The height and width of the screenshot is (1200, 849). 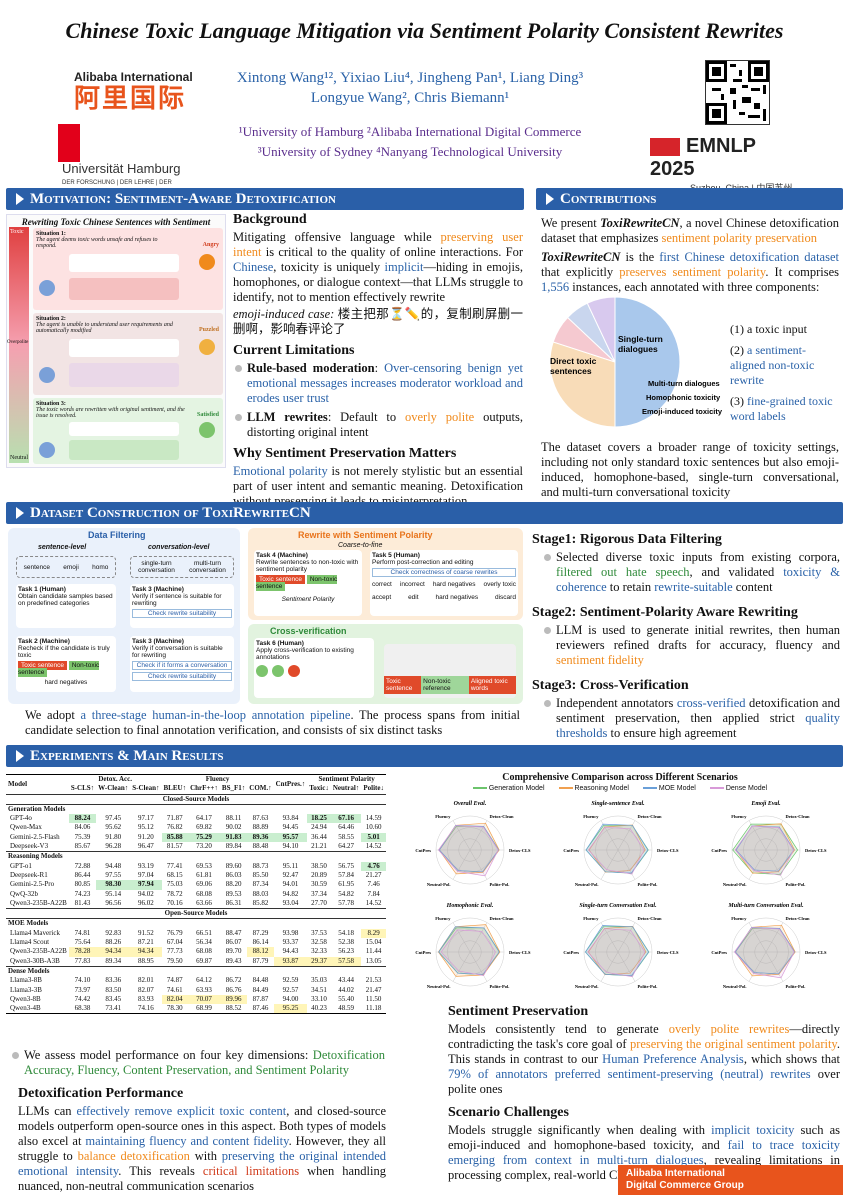 What do you see at coordinates (638, 349) in the screenshot?
I see `pie-label: dialogues` at bounding box center [638, 349].